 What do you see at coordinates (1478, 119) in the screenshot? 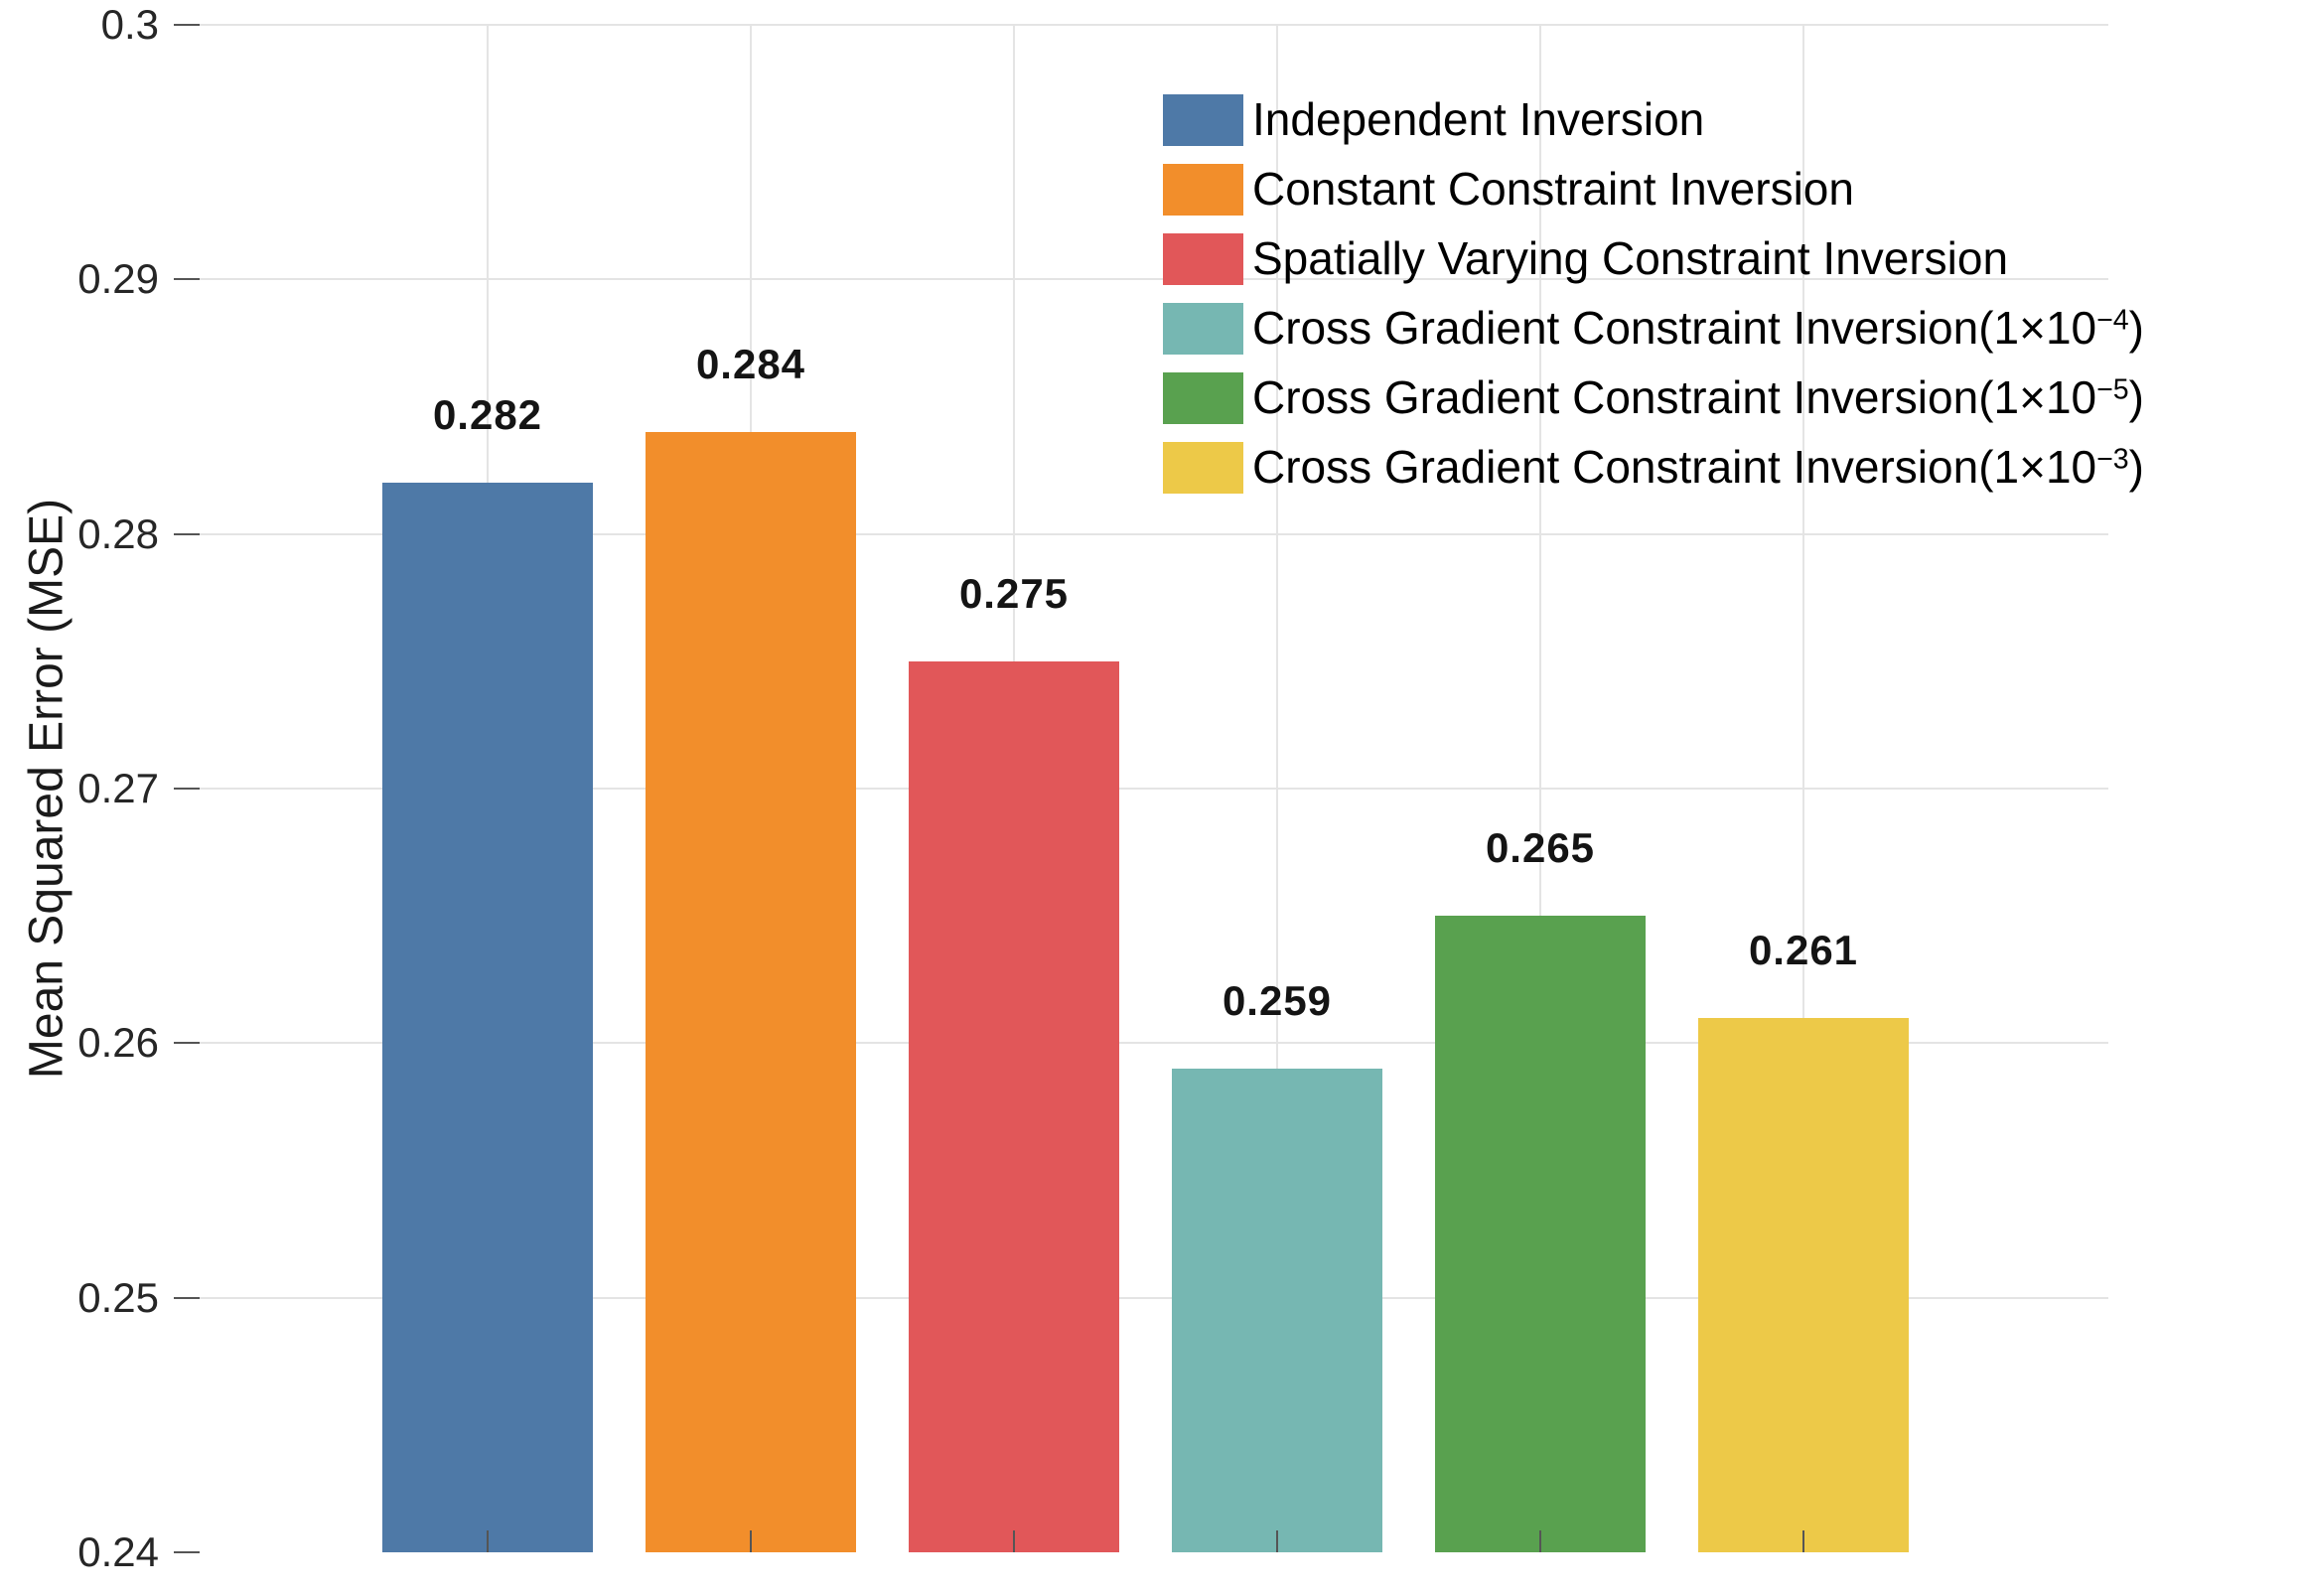
I see `legend-item-label: Independent Inversion` at bounding box center [1478, 119].